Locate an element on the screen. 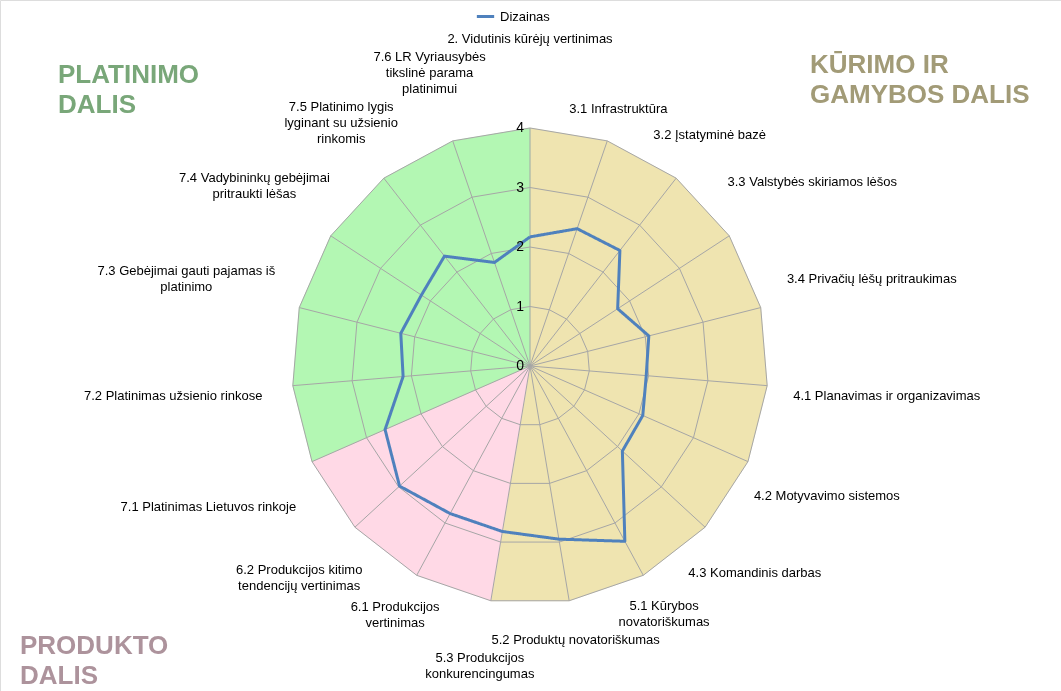  spoke-label: 7.2 Platinimas užsienio rinkose is located at coordinates (173, 395).